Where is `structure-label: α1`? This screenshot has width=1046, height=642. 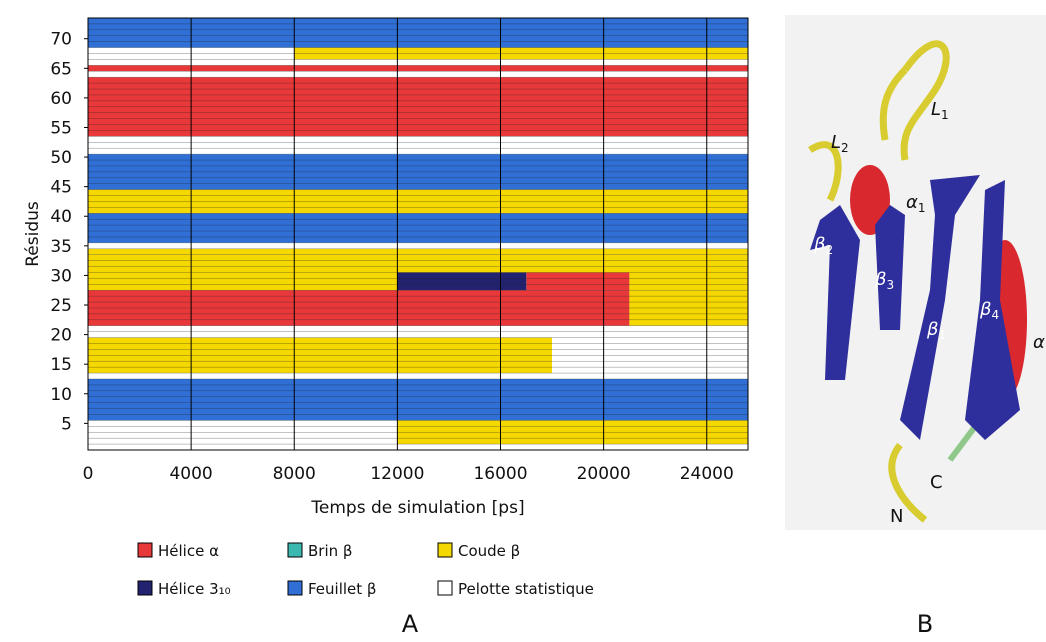
structure-label: α1 is located at coordinates (916, 203).